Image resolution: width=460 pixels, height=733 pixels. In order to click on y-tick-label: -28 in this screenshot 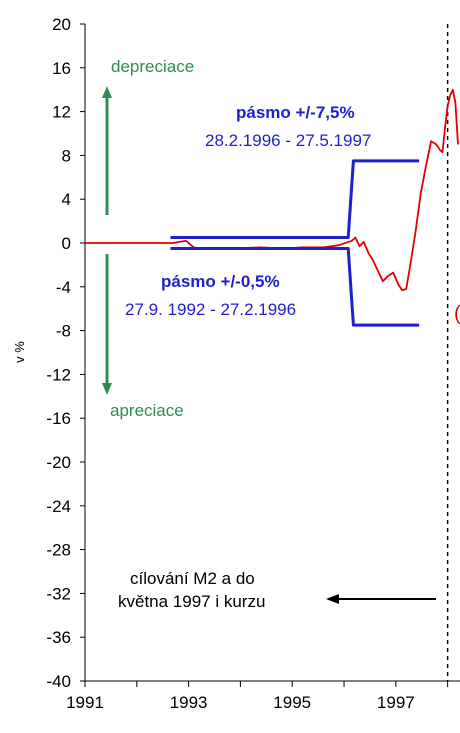, I will do `click(58, 550)`.